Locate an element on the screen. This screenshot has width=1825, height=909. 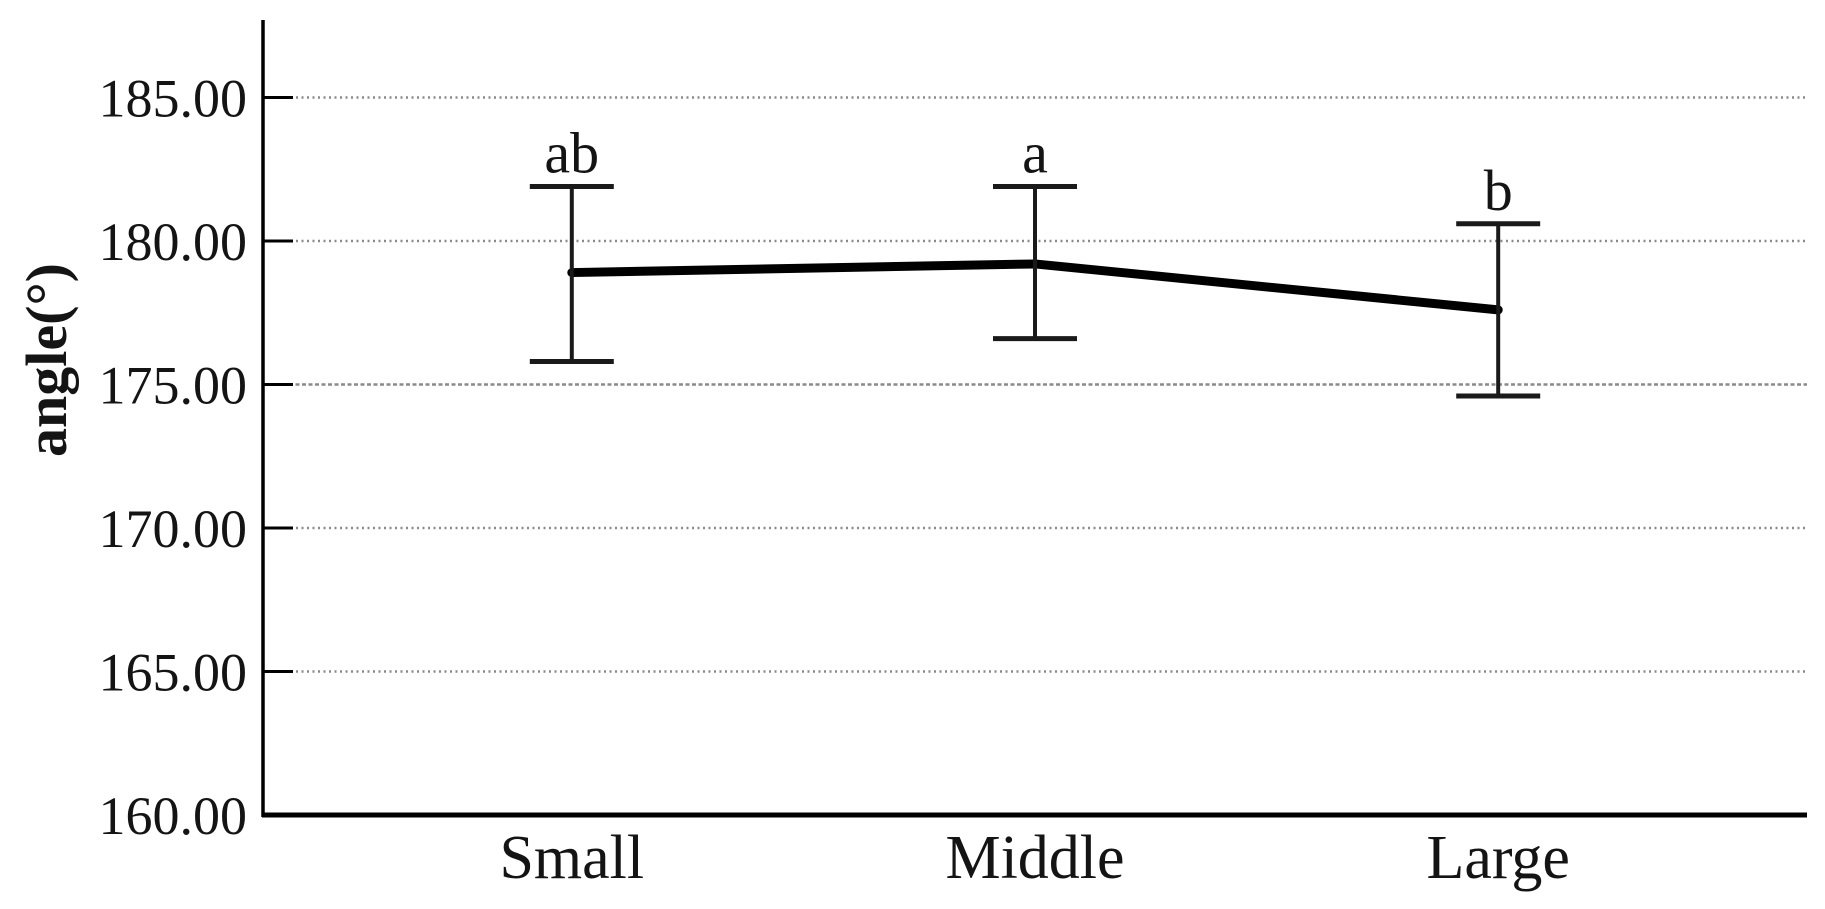
x-category-label: Middle is located at coordinates (1034, 858).